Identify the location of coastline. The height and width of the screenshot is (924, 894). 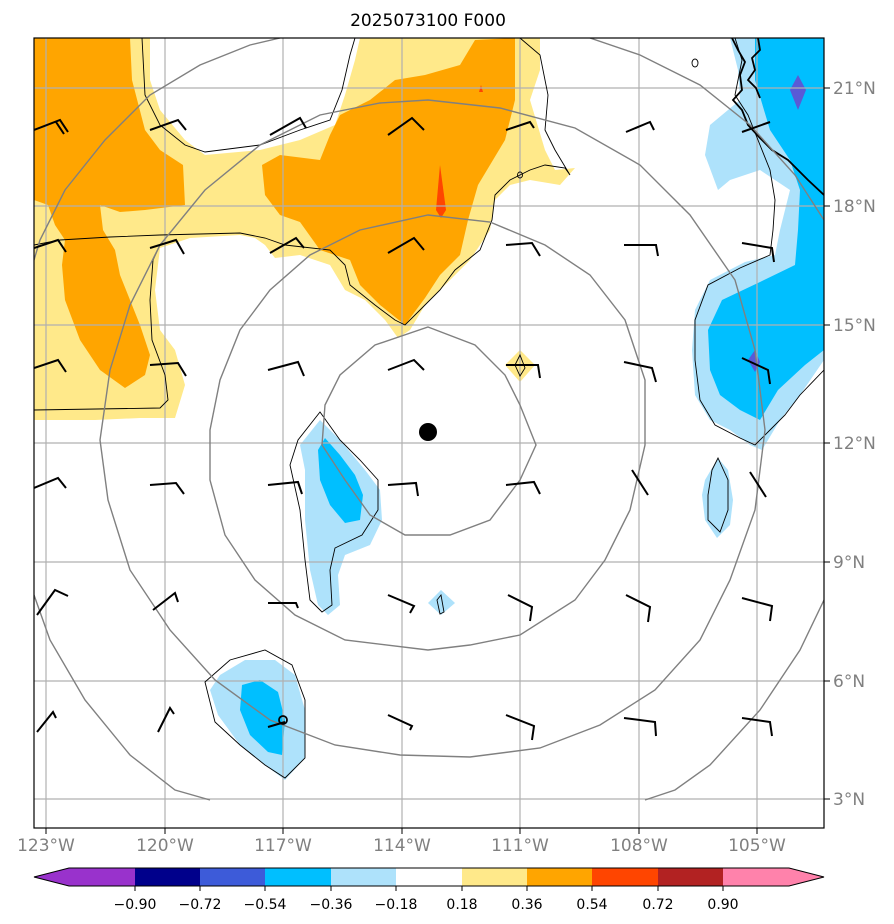
(777, 117).